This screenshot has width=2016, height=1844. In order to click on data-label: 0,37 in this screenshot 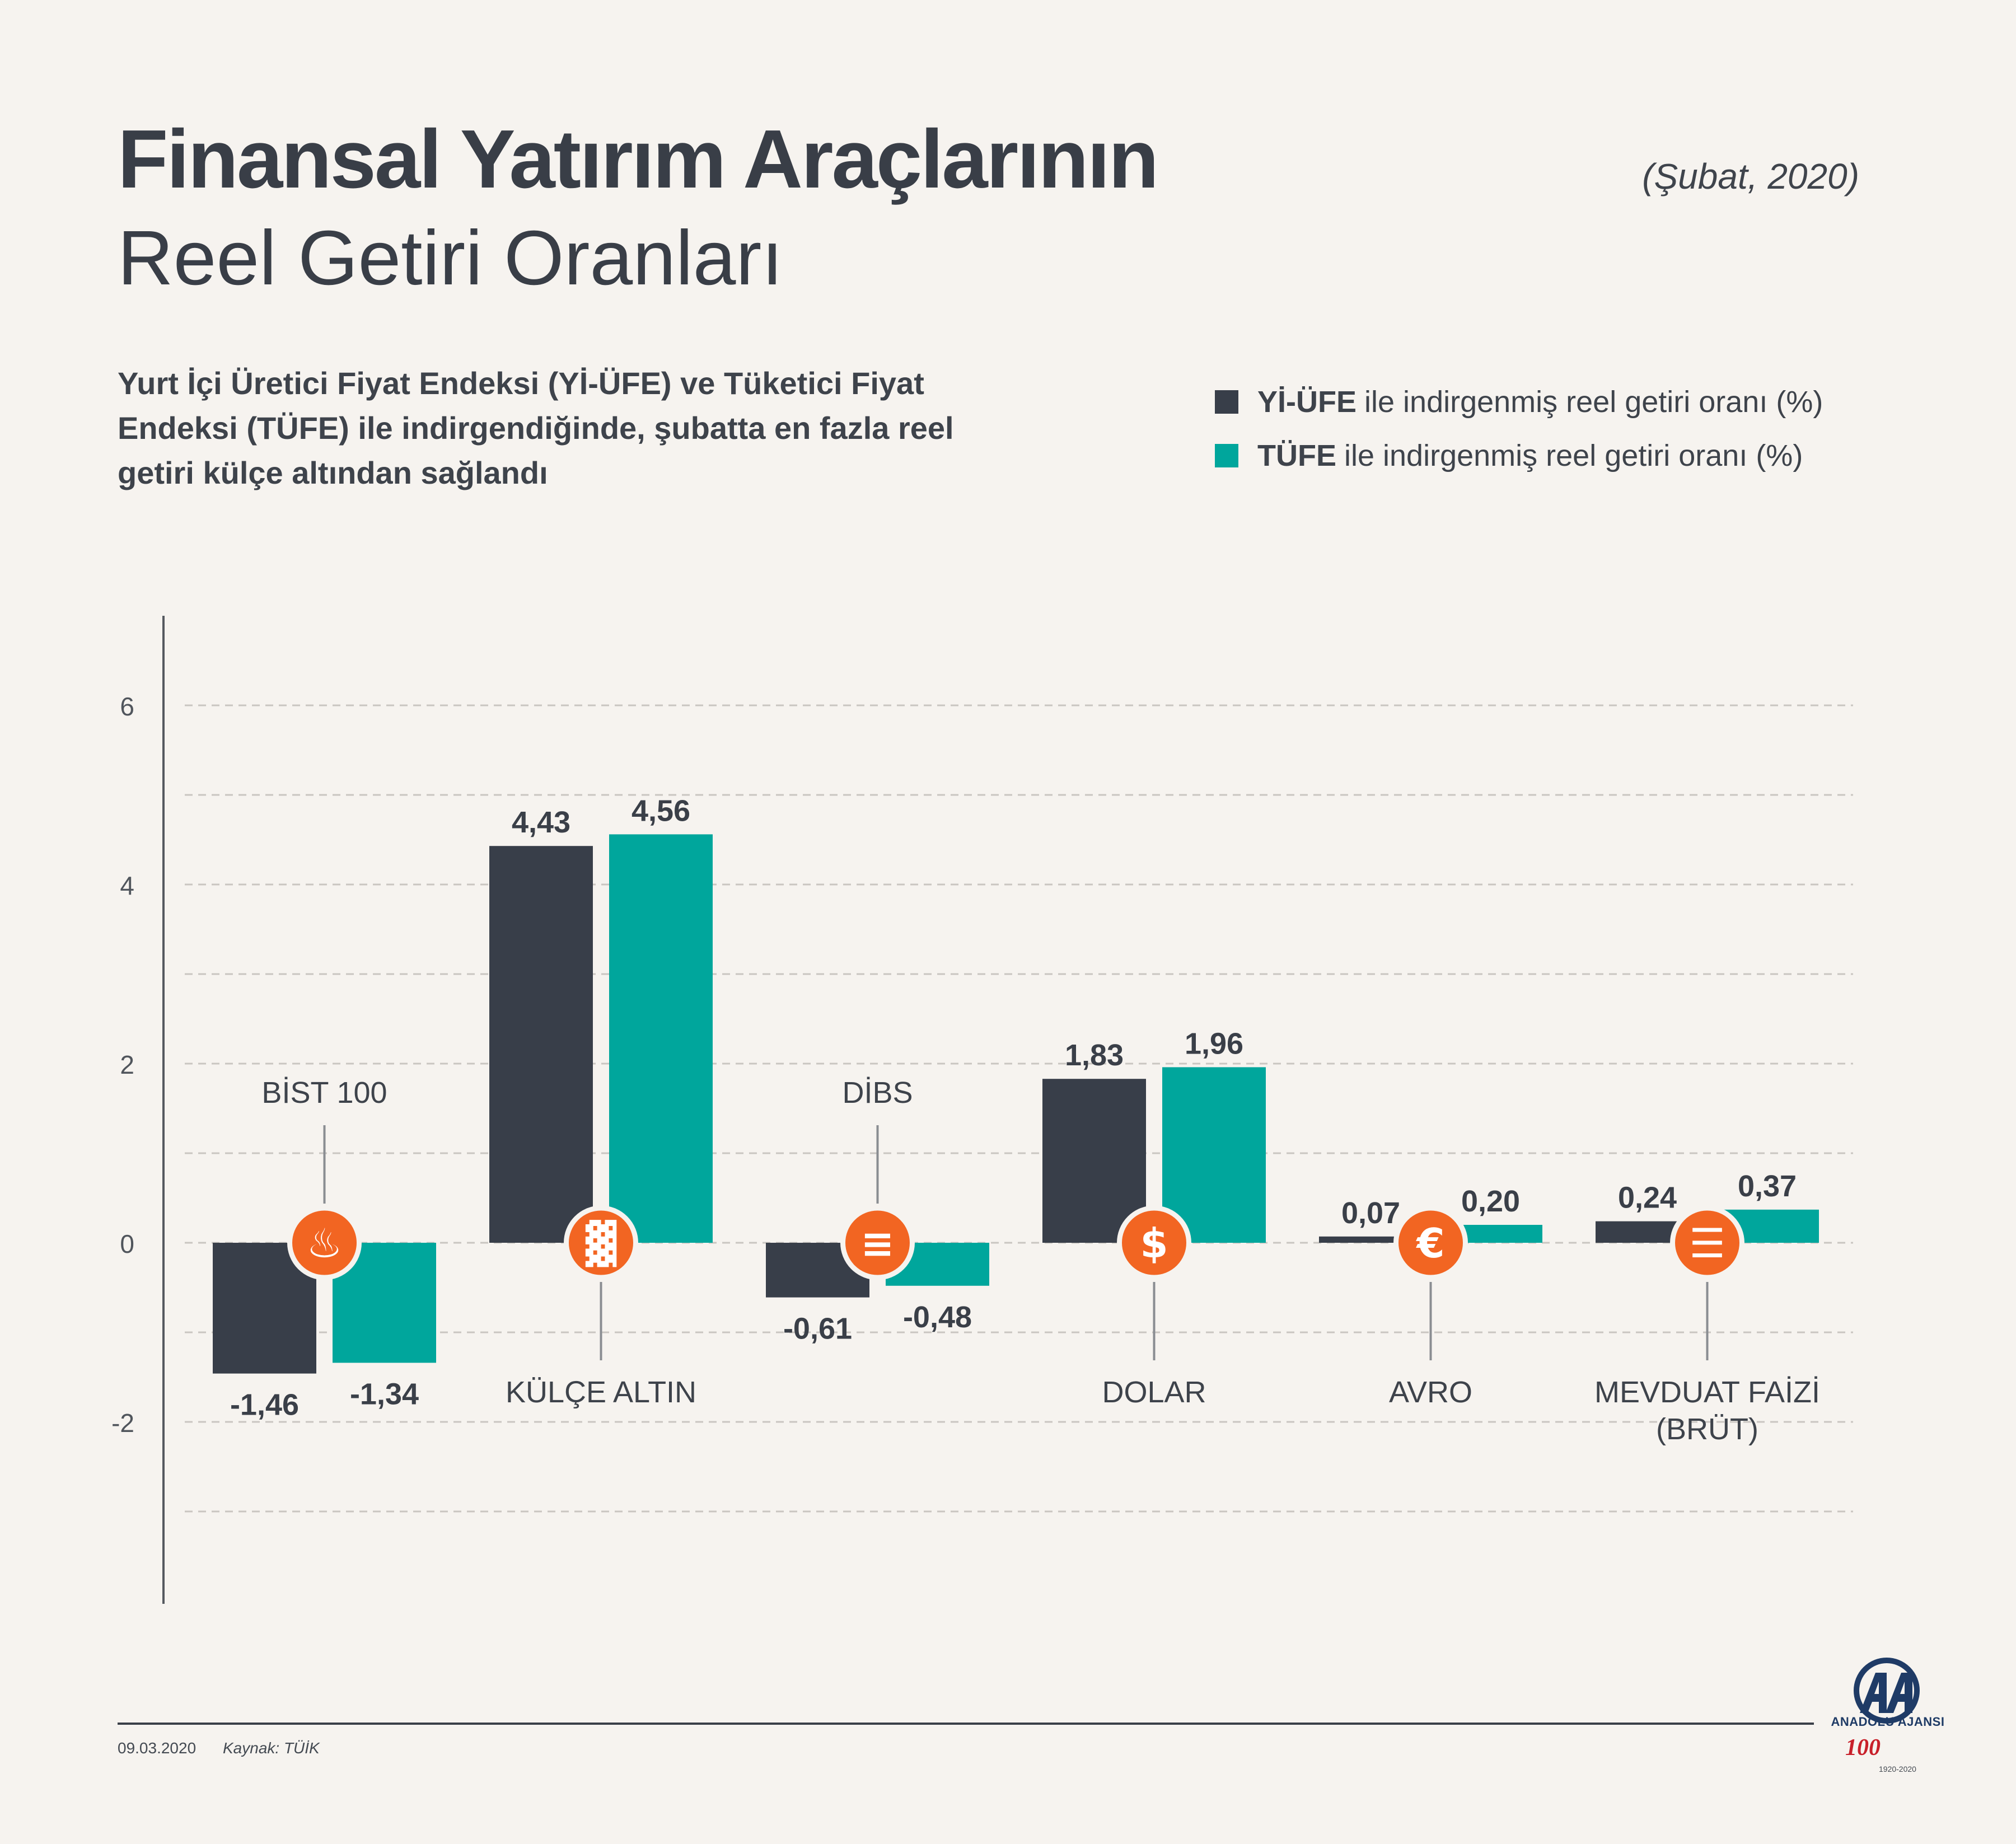, I will do `click(1767, 1186)`.